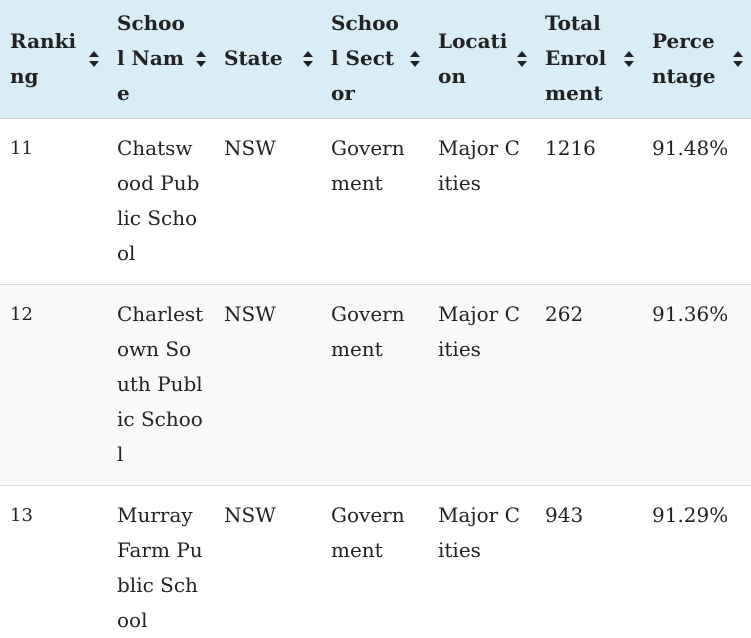  Describe the element at coordinates (151, 58) in the screenshot. I see `column-header-label: School Name` at that location.